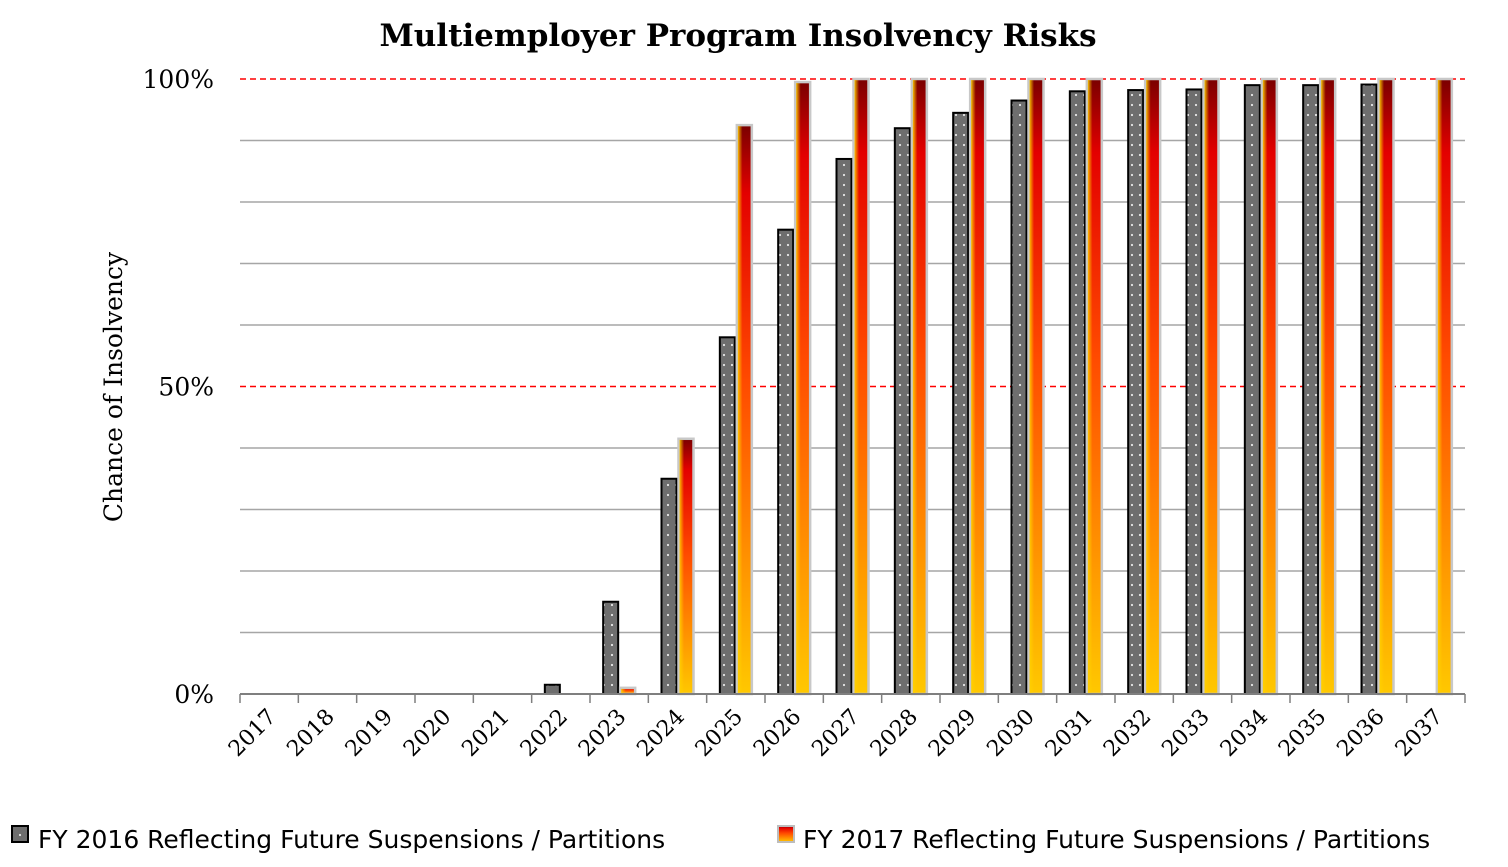 The height and width of the screenshot is (867, 1508). Describe the element at coordinates (777, 733) in the screenshot. I see `x-tick-label: 2026` at that location.